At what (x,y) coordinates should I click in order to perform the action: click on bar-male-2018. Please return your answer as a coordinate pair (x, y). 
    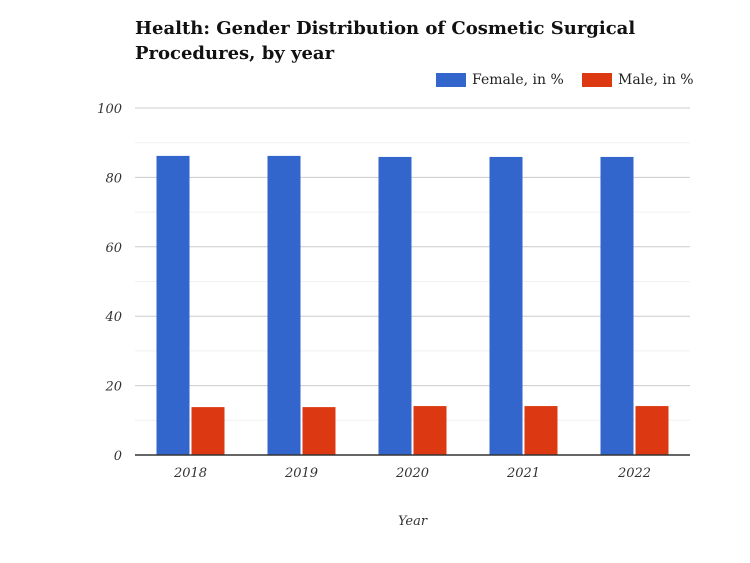
    Looking at the image, I should click on (208, 431).